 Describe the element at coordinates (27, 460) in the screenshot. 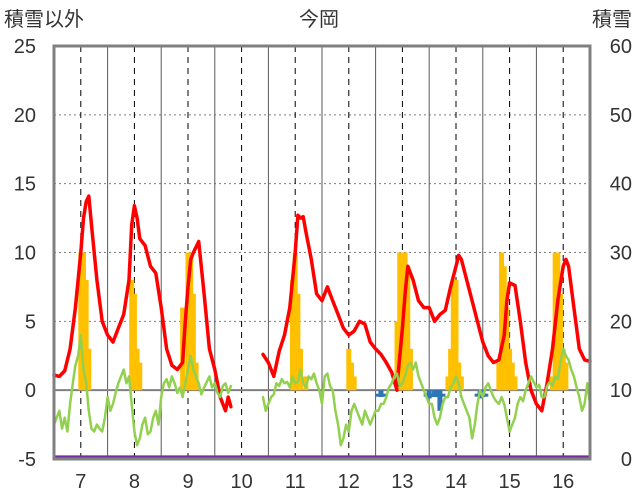

I see `y-left-tick-label: -5` at that location.